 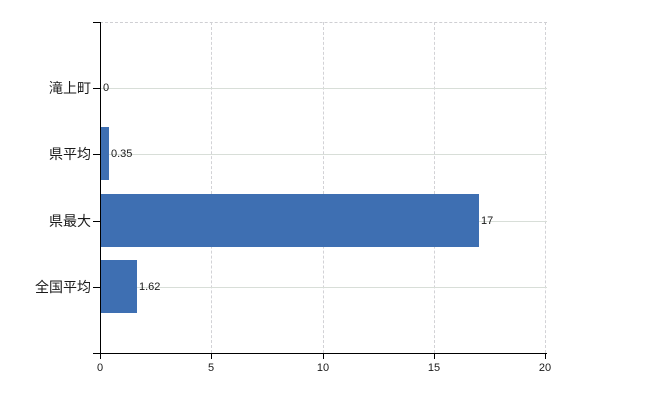 I want to click on bar-value-label: 17, so click(x=487, y=221).